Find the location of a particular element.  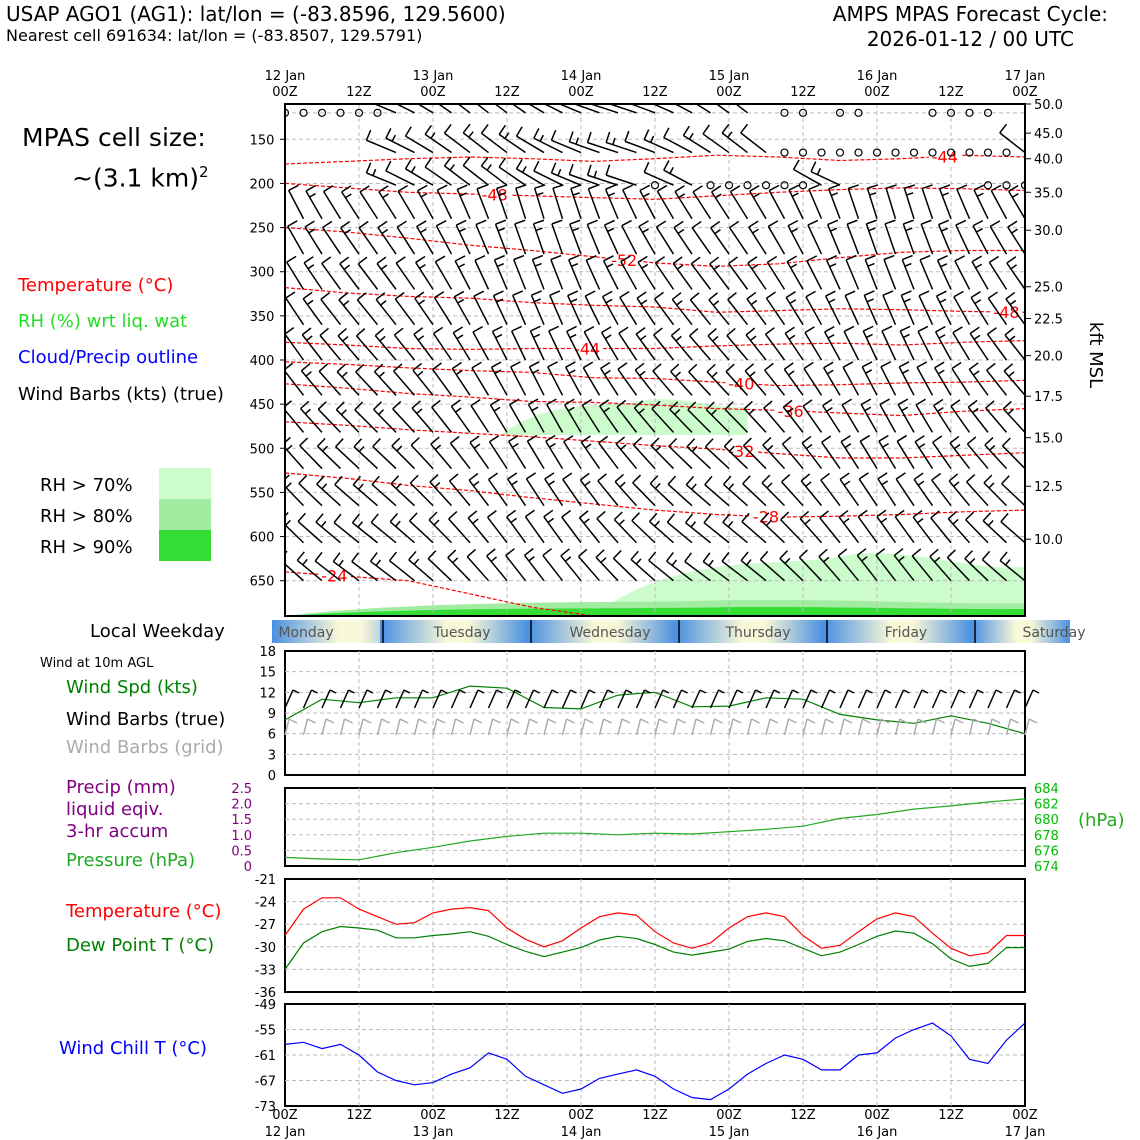

windchill-tick-label: -73 is located at coordinates (265, 1107).